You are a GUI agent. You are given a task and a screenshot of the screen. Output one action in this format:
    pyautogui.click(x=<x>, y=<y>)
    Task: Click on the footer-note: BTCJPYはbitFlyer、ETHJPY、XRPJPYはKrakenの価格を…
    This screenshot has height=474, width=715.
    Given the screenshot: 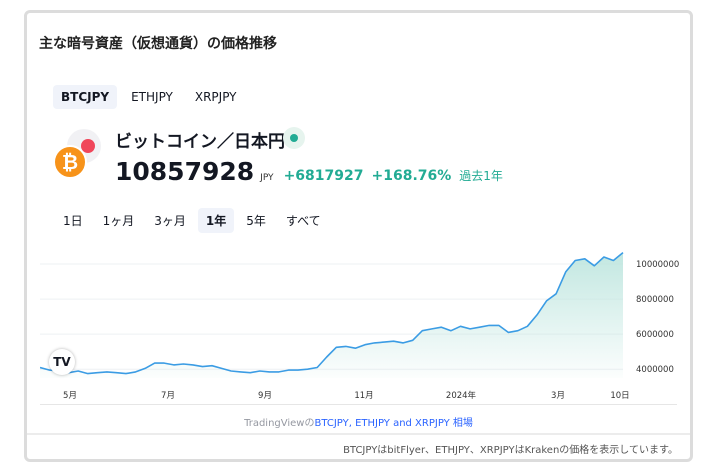 What is the action you would take?
    pyautogui.click(x=510, y=450)
    